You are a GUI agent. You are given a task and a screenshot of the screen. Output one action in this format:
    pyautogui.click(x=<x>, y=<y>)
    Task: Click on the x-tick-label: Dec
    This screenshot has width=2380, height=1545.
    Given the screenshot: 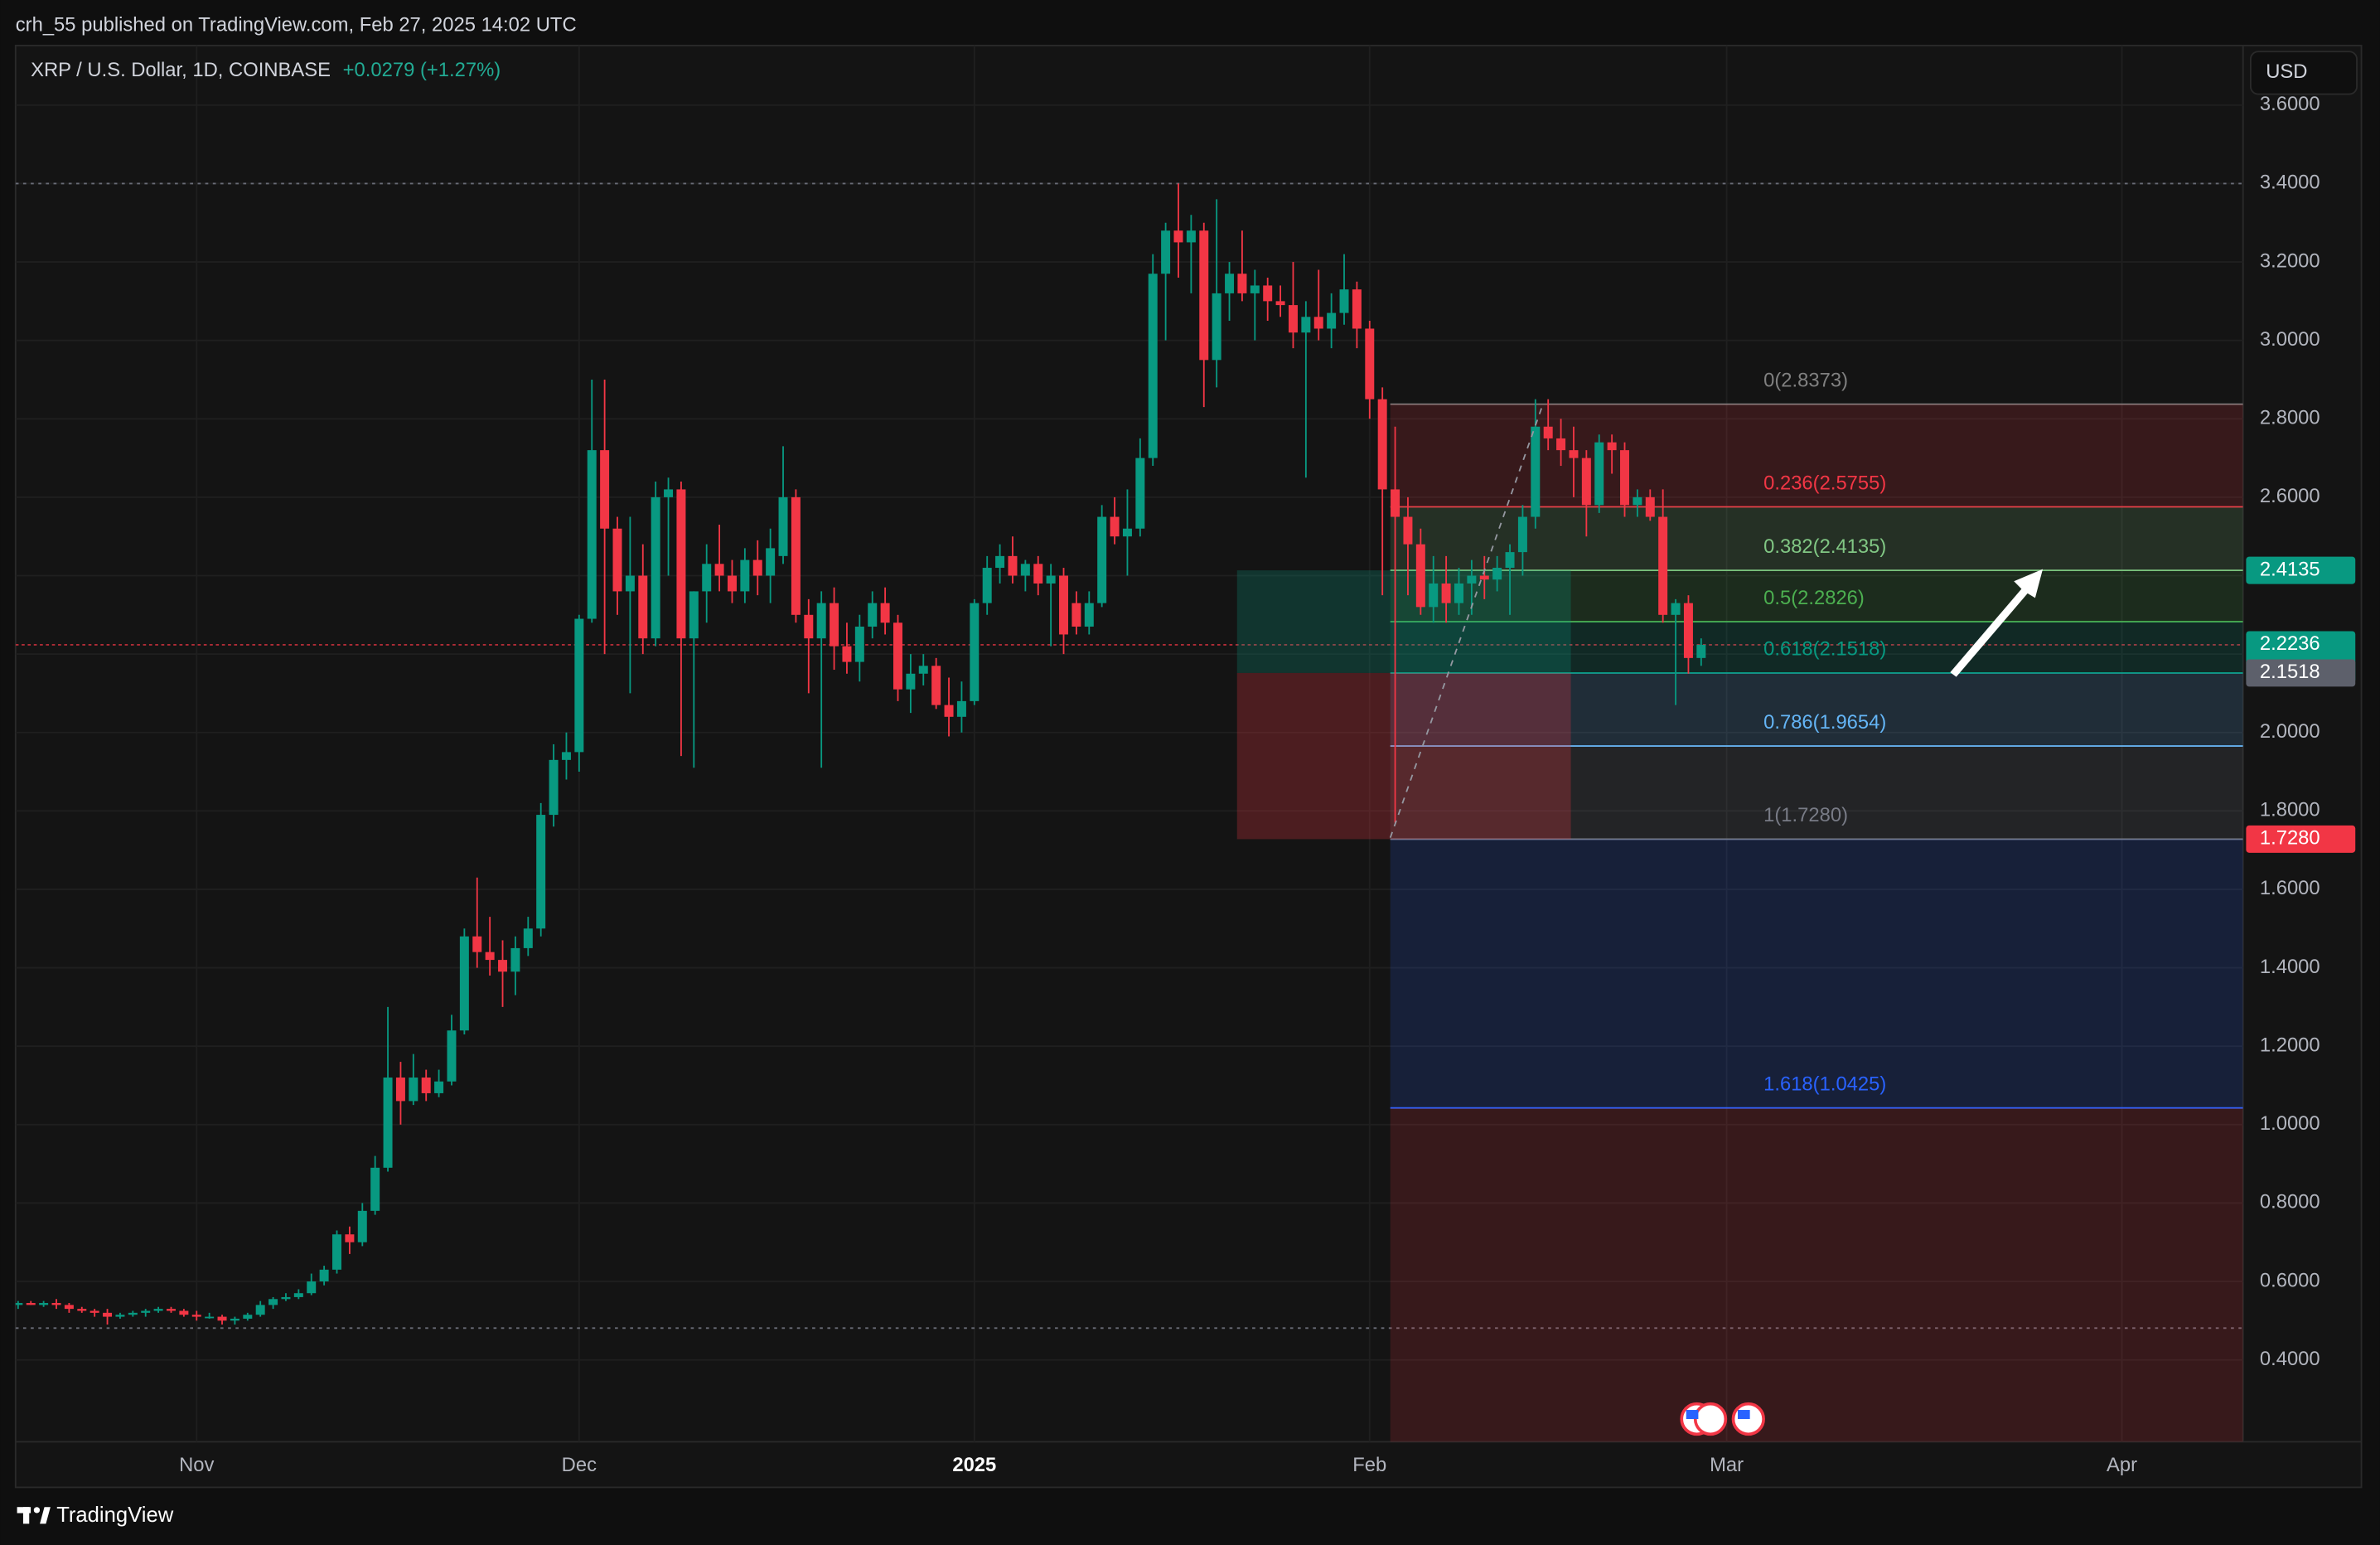 What is the action you would take?
    pyautogui.click(x=579, y=1465)
    